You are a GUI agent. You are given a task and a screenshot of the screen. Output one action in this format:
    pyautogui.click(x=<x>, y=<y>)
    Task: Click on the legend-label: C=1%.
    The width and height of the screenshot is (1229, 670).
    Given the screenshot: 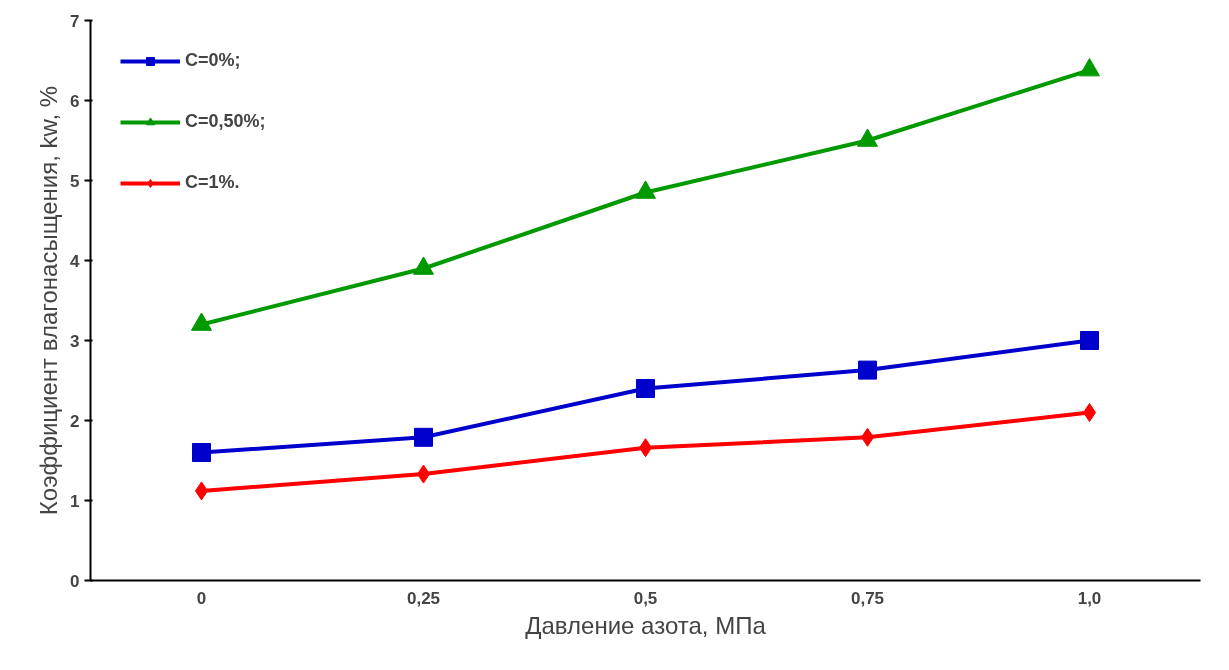 What is the action you would take?
    pyautogui.click(x=212, y=182)
    